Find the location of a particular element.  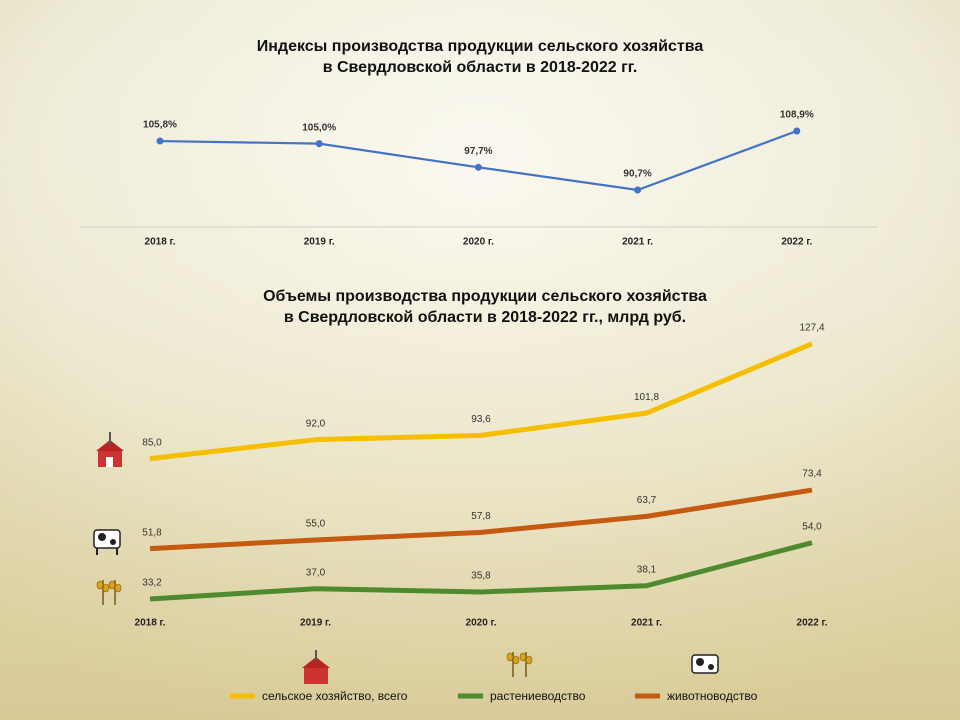

data-label: 55,0 is located at coordinates (316, 524).